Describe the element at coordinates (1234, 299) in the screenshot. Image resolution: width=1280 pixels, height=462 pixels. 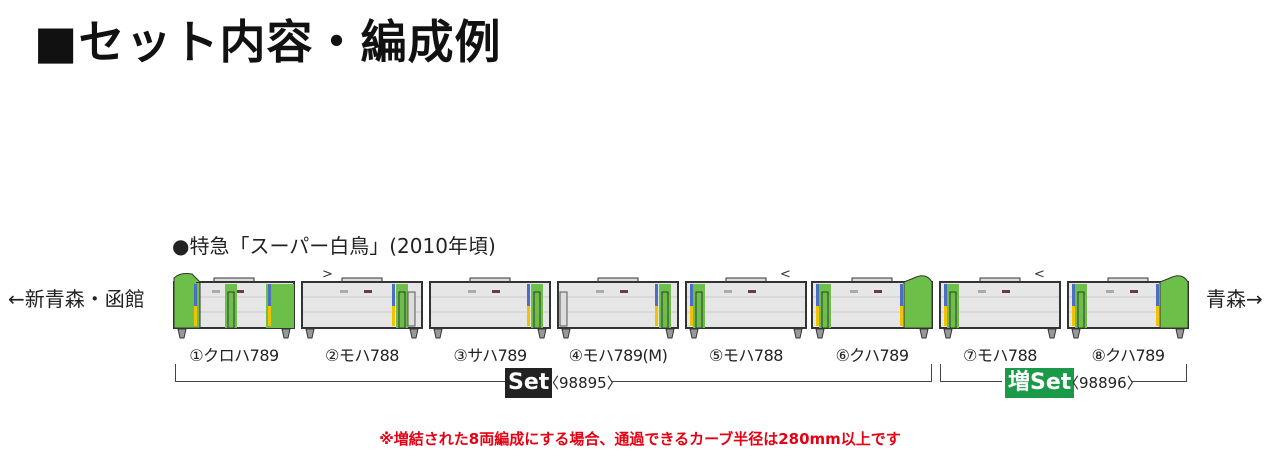
I see `direction-right: 青森→` at that location.